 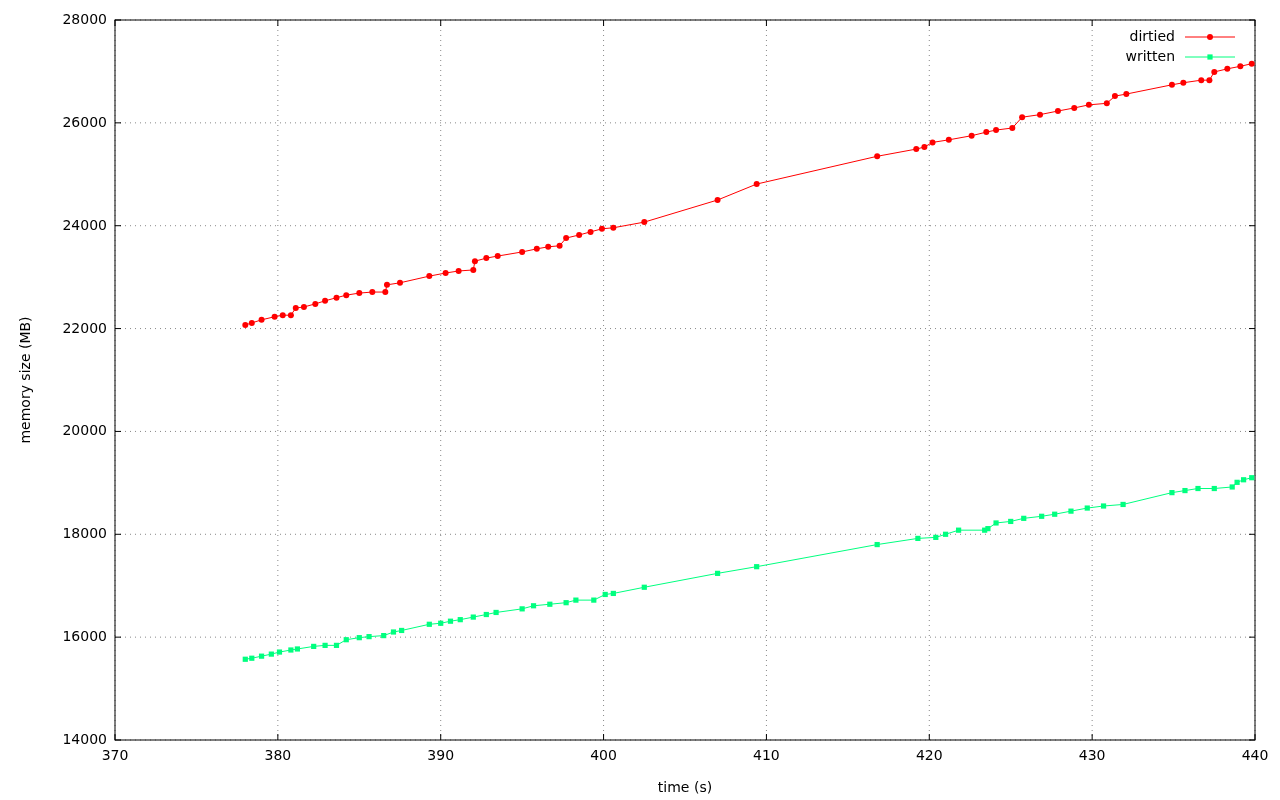 I want to click on y-tick-label: 14000, so click(x=84, y=739).